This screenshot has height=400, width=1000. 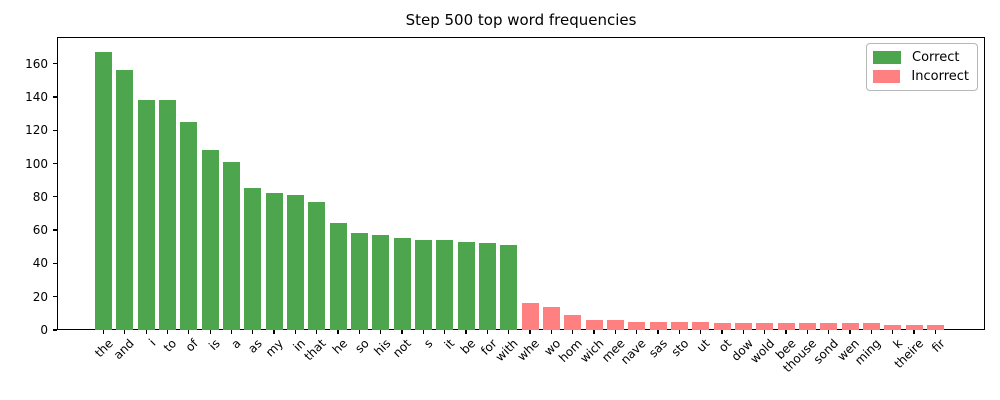 I want to click on x-tick-label: sto, so click(x=680, y=348).